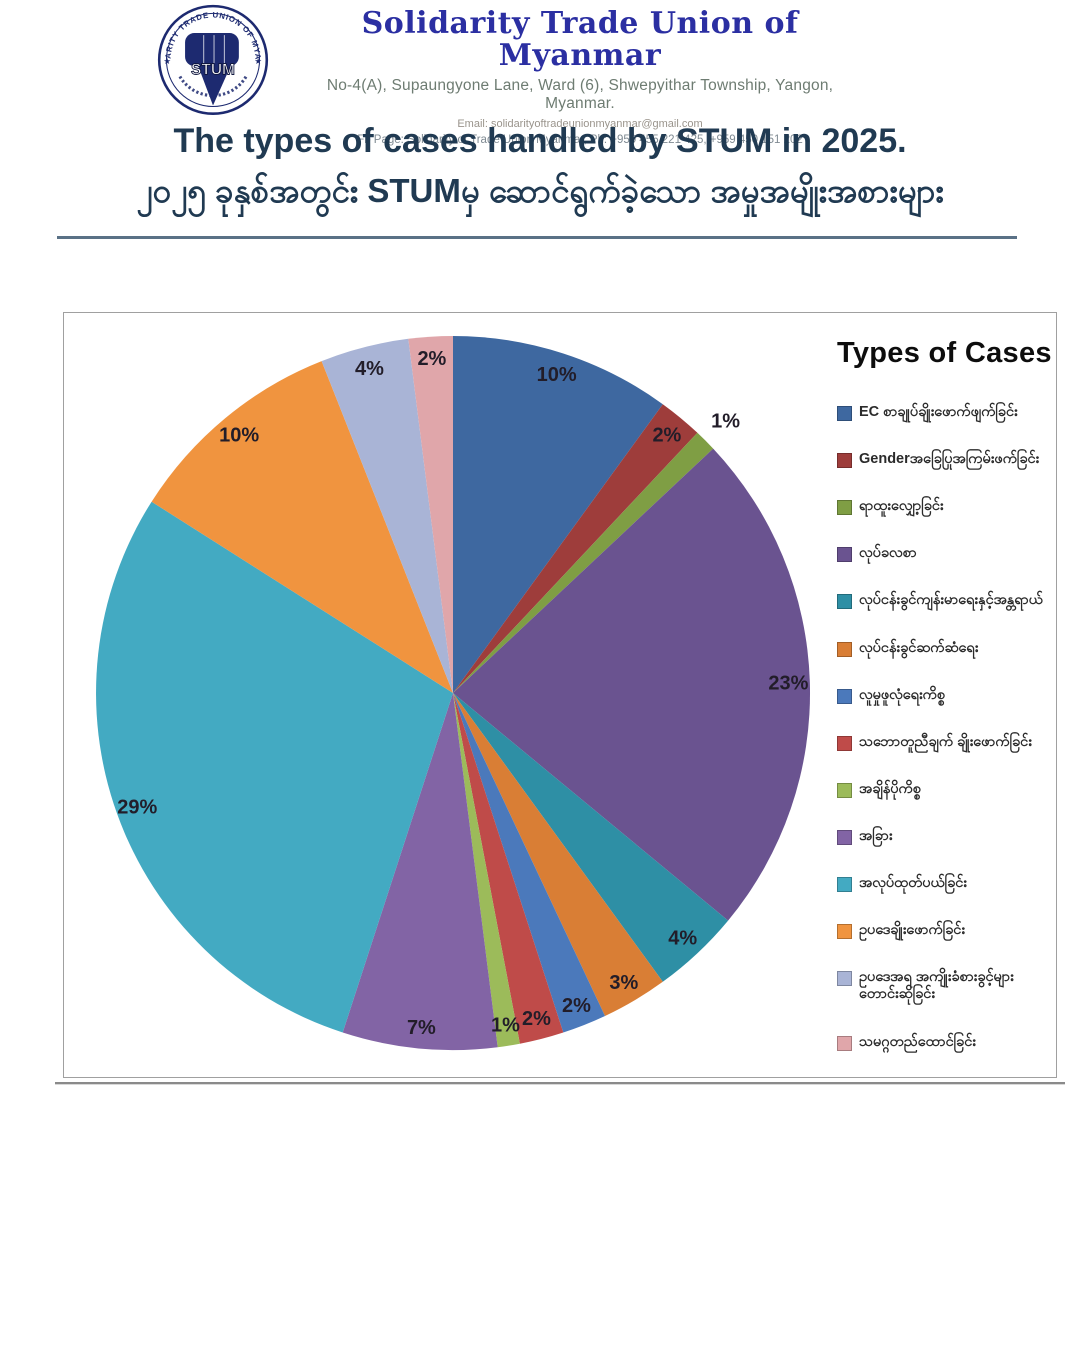 This screenshot has height=1350, width=1080. Describe the element at coordinates (257, 61) in the screenshot. I see `logo-star-right: ★` at that location.